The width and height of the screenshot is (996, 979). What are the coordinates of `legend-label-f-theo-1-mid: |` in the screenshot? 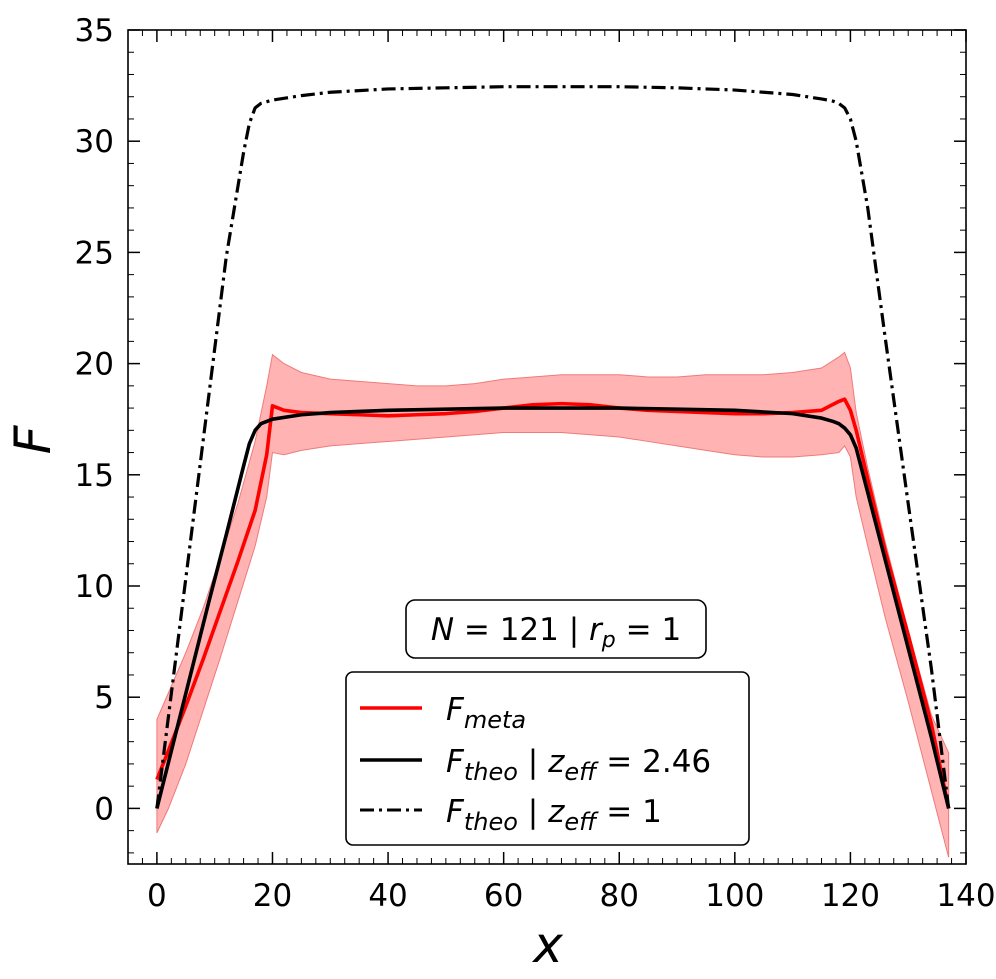 It's located at (533, 812).